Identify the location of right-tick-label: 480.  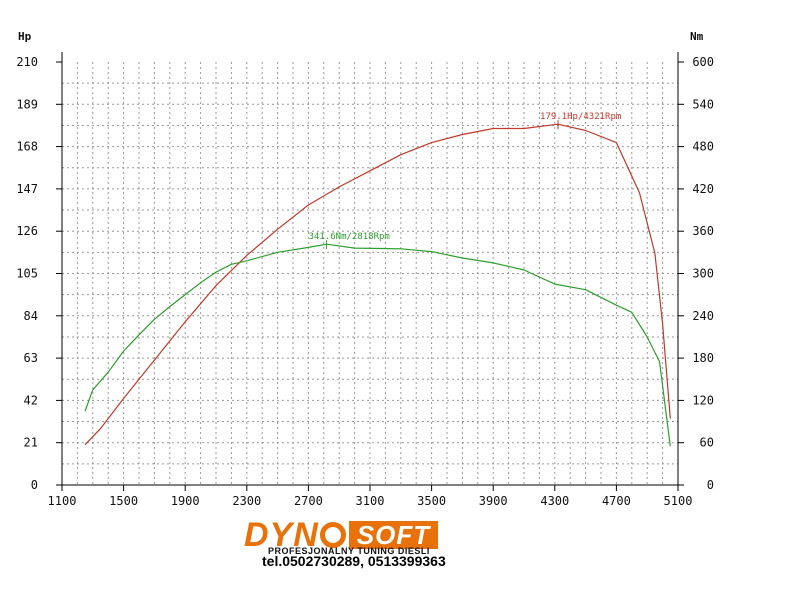
(703, 147).